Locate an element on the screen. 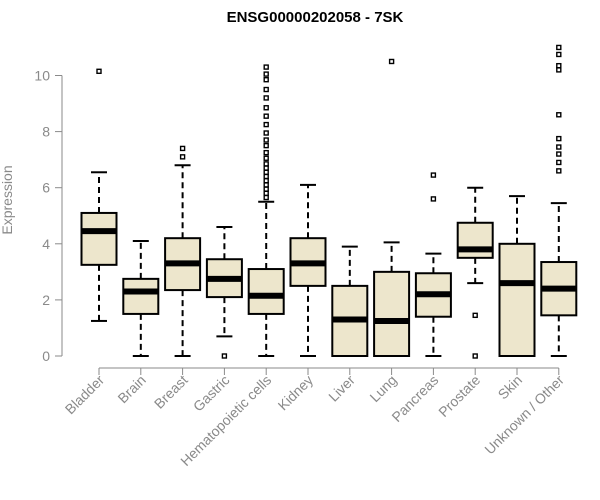 The height and width of the screenshot is (500, 600). box-hematopoietic-cells is located at coordinates (266, 210).